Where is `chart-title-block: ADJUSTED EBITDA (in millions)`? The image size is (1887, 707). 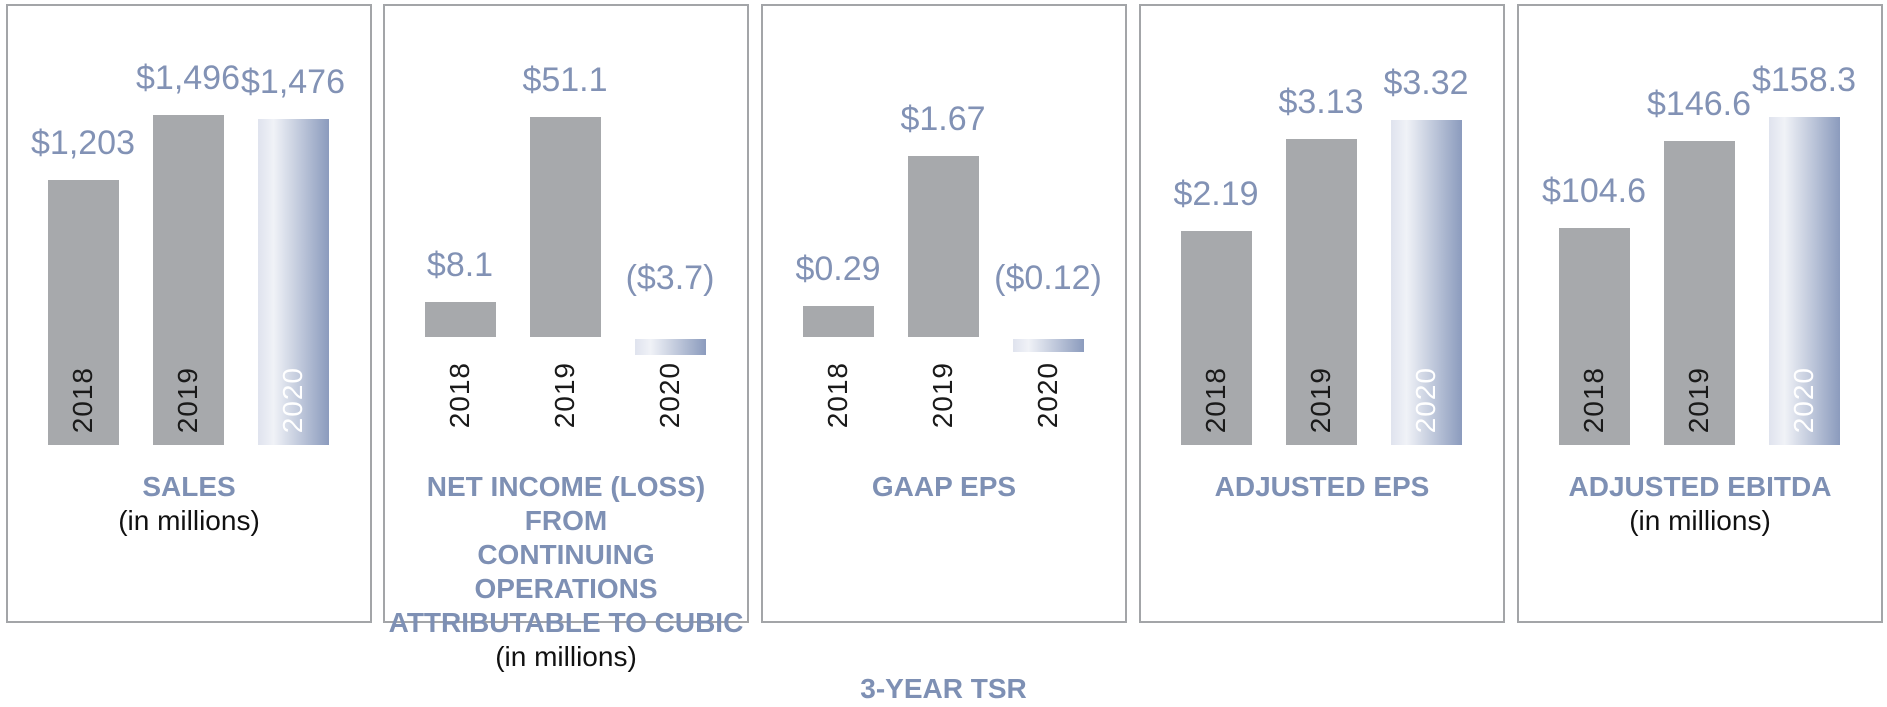 chart-title-block: ADJUSTED EBITDA (in millions) is located at coordinates (1700, 504).